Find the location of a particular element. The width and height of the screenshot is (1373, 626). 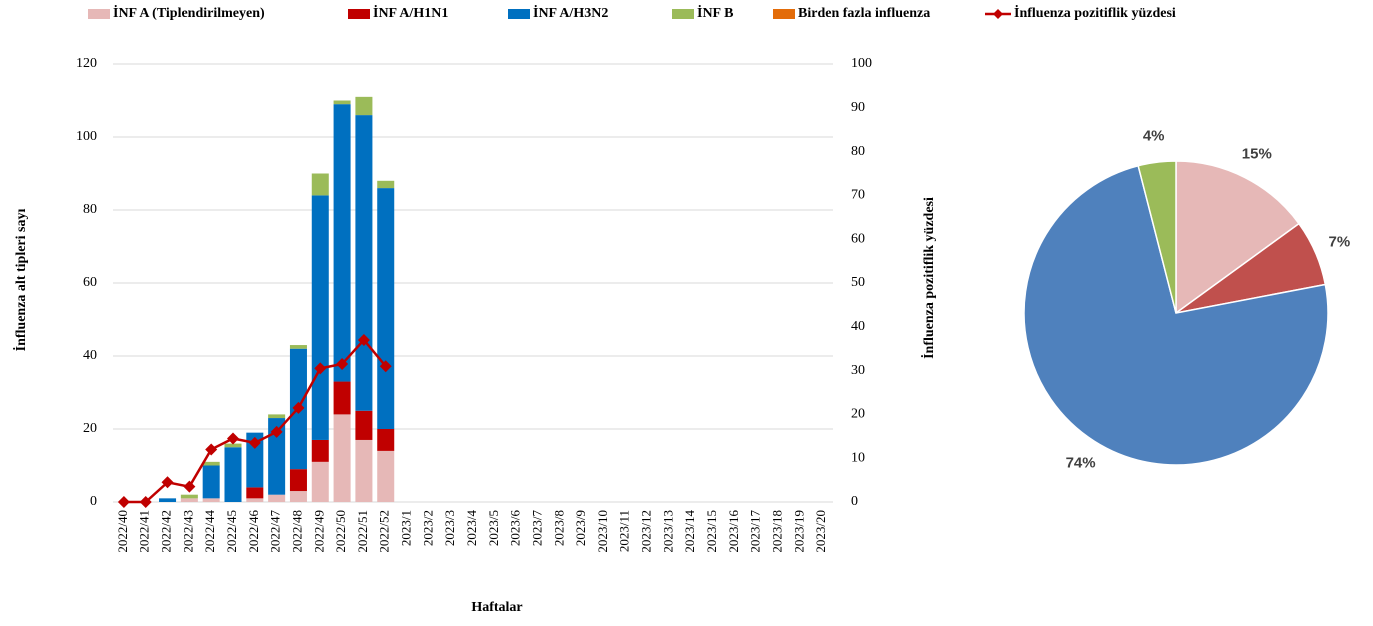

y2-tick-label: 10 is located at coordinates (858, 457).